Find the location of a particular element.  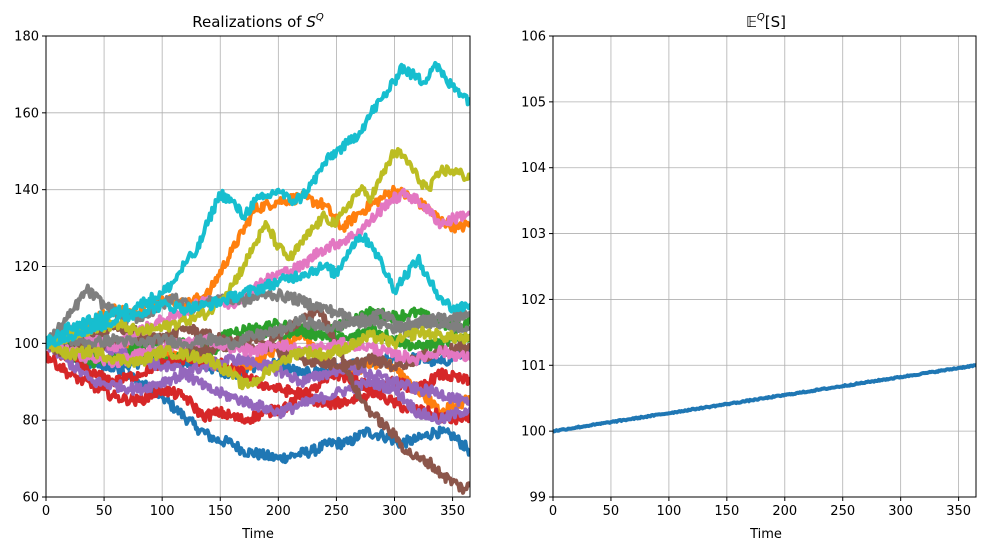

title-text: Realizations of is located at coordinates (249, 22).